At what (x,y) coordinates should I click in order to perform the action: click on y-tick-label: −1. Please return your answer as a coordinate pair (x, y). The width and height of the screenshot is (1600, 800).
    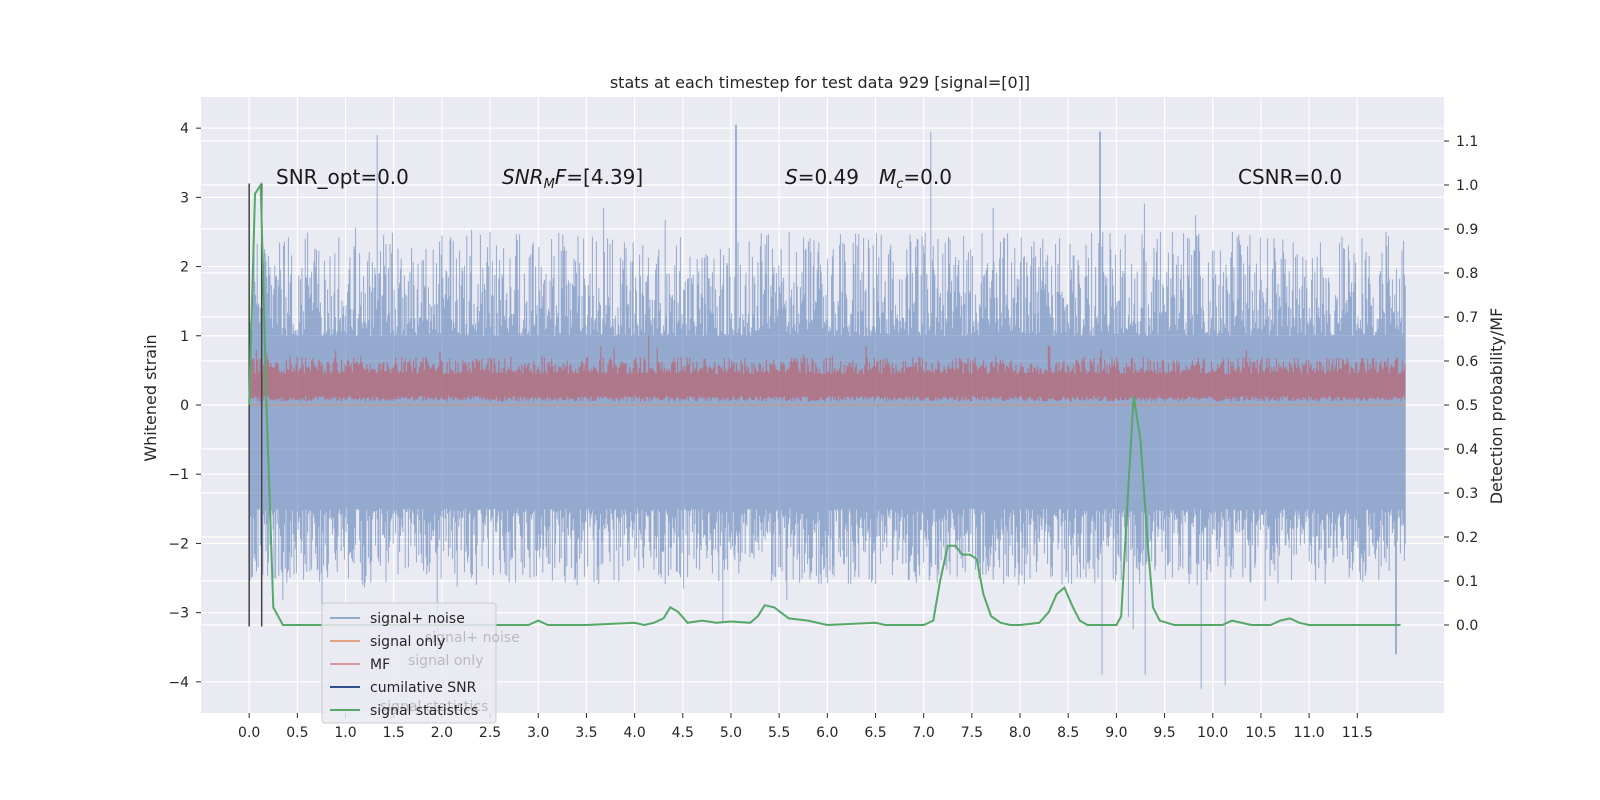
    Looking at the image, I should click on (178, 475).